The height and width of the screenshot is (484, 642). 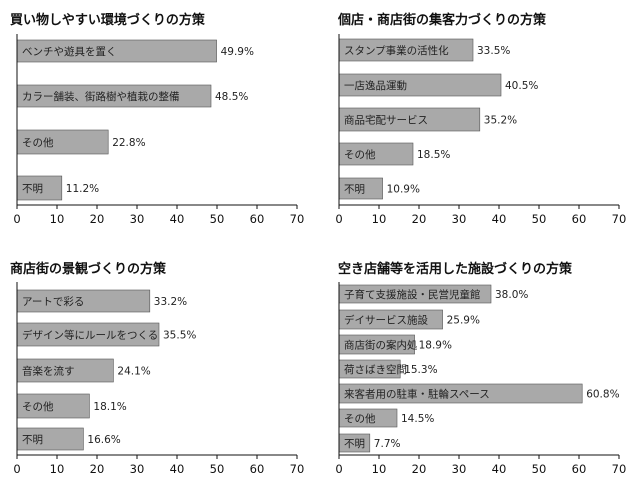 I want to click on value-label: 18.1%, so click(x=109, y=407).